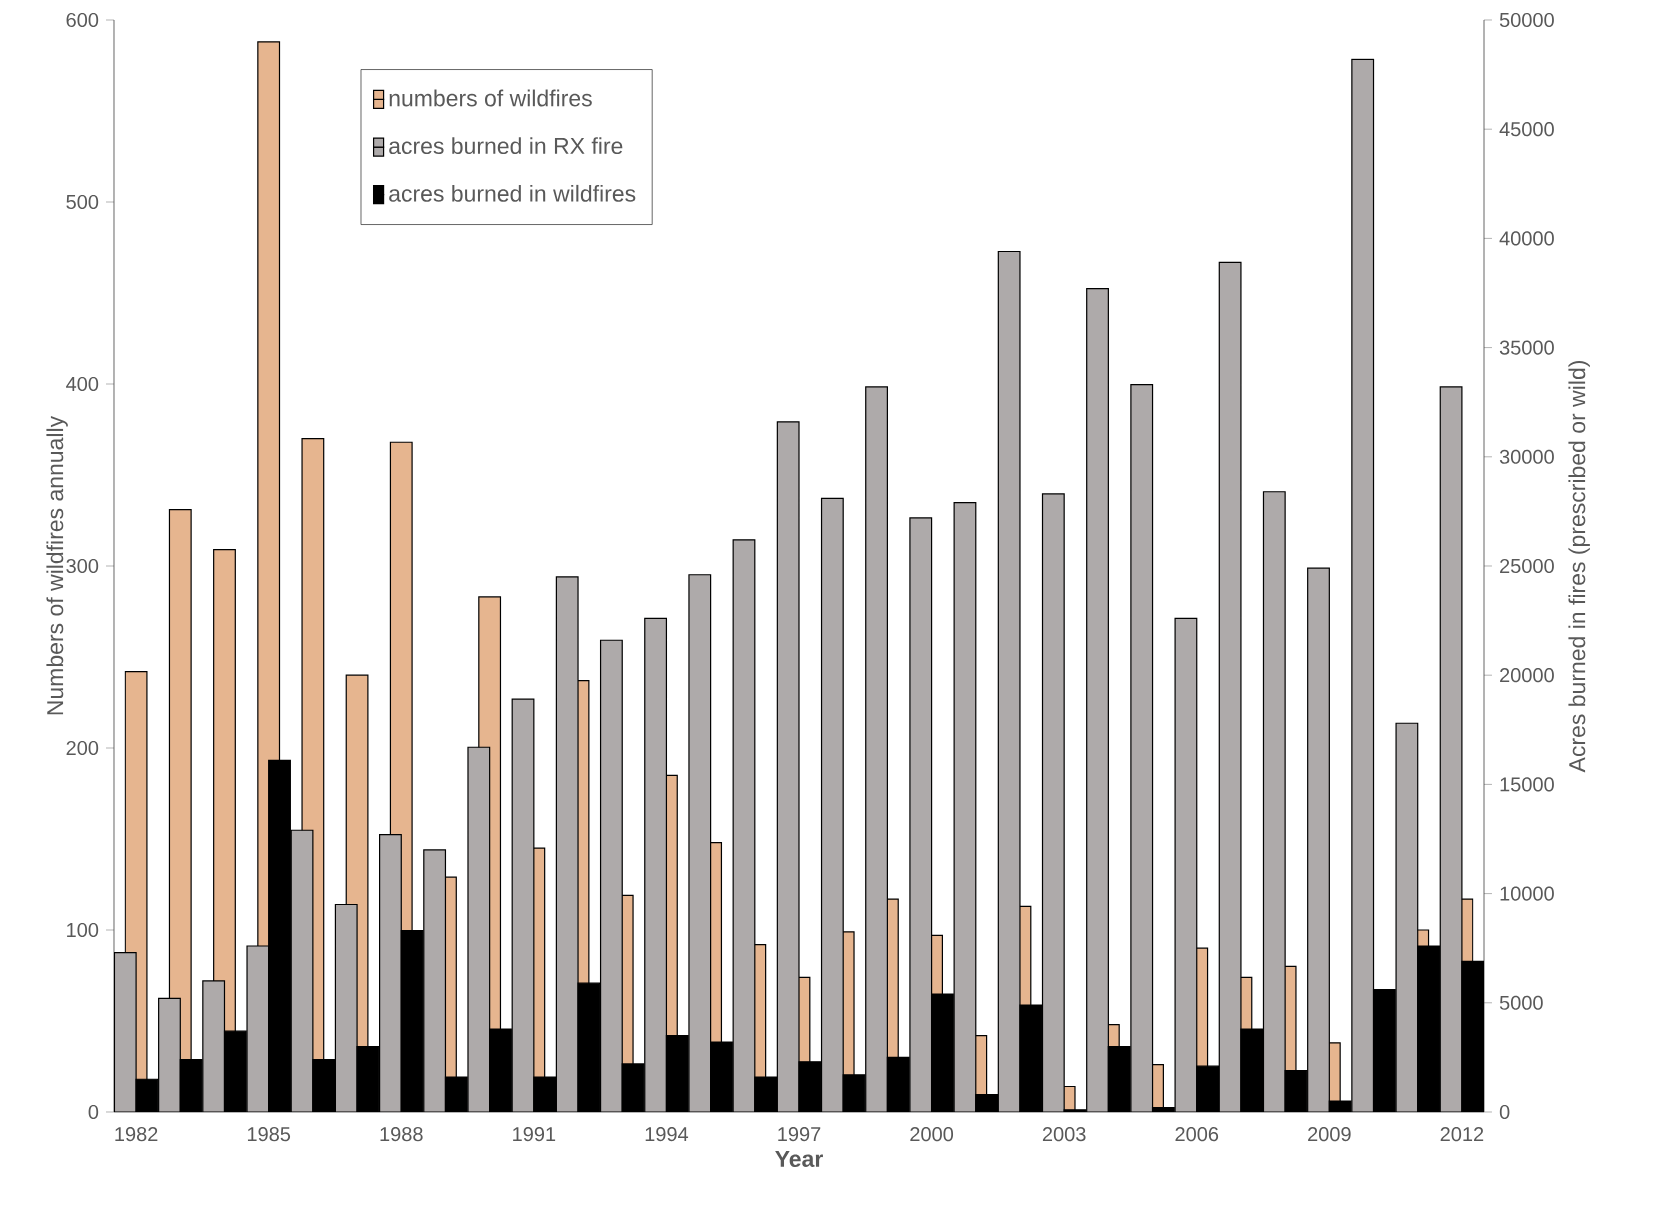 This screenshot has height=1217, width=1672. I want to click on x-tick-label: 1997, so click(799, 1134).